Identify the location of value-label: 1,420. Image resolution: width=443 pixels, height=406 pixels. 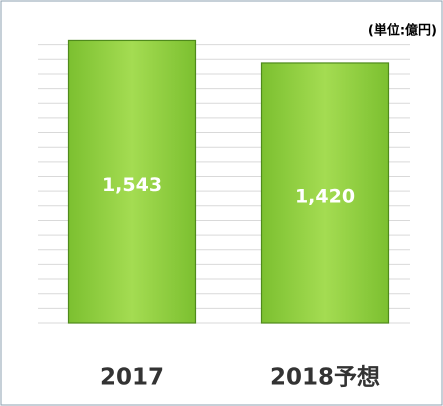
(325, 196).